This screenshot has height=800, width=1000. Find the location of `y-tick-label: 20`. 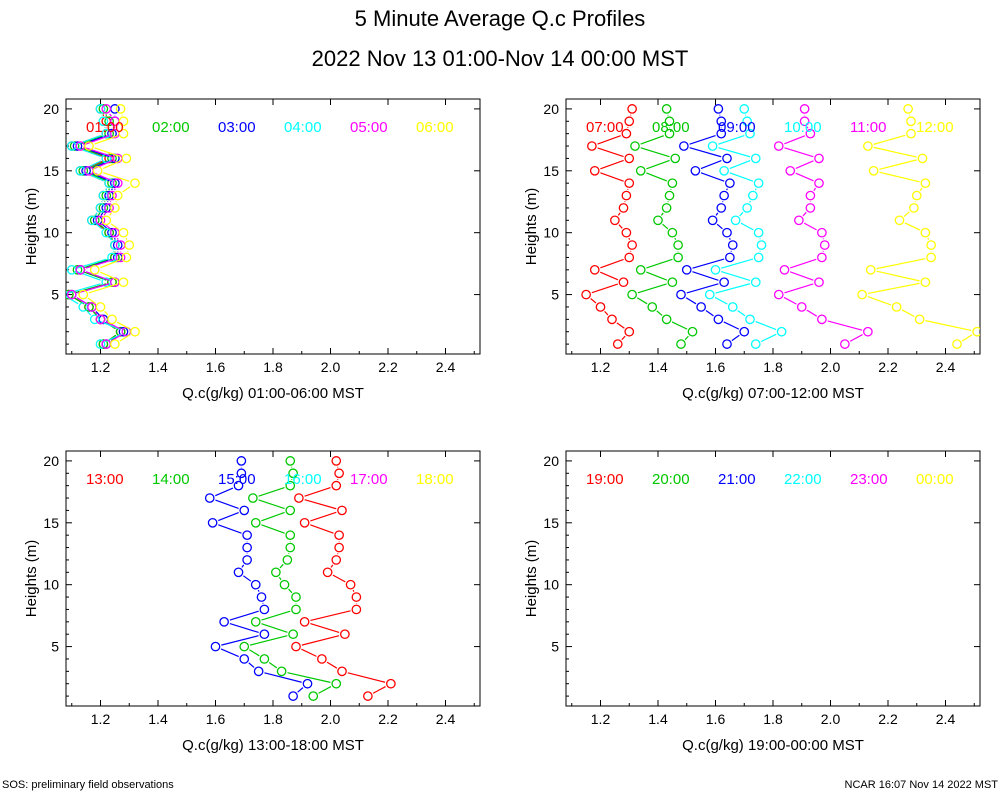

y-tick-label: 20 is located at coordinates (551, 461).